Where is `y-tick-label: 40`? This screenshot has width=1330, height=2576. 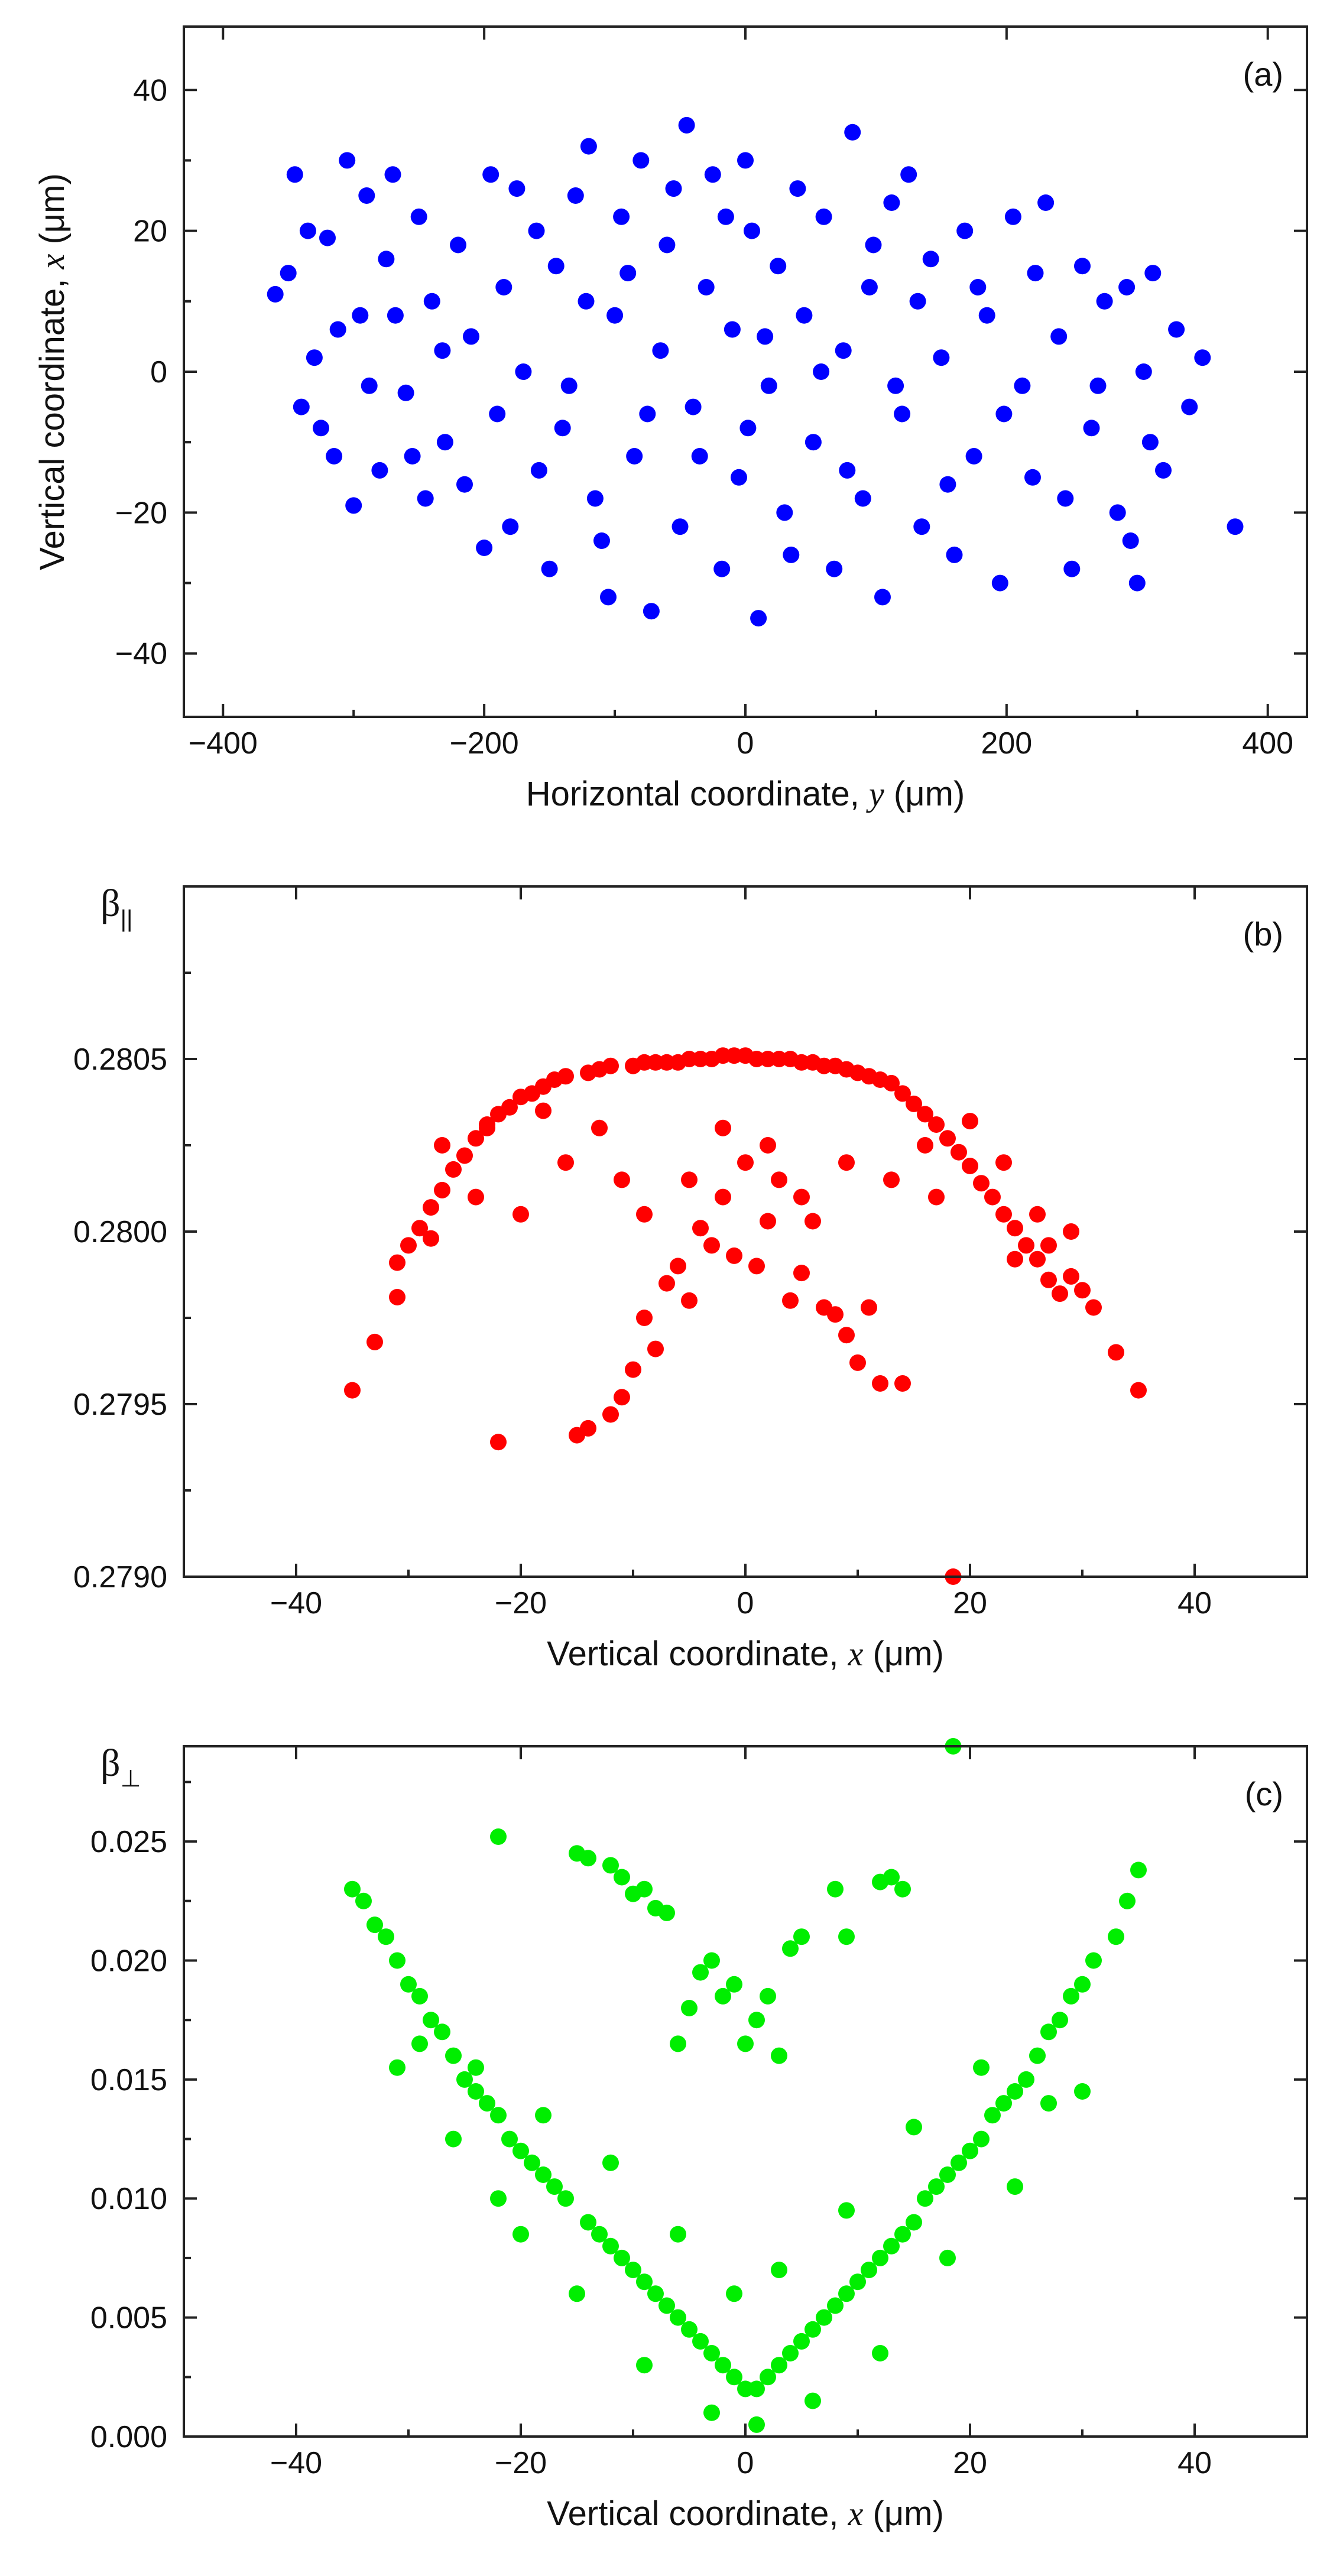
y-tick-label: 40 is located at coordinates (150, 90).